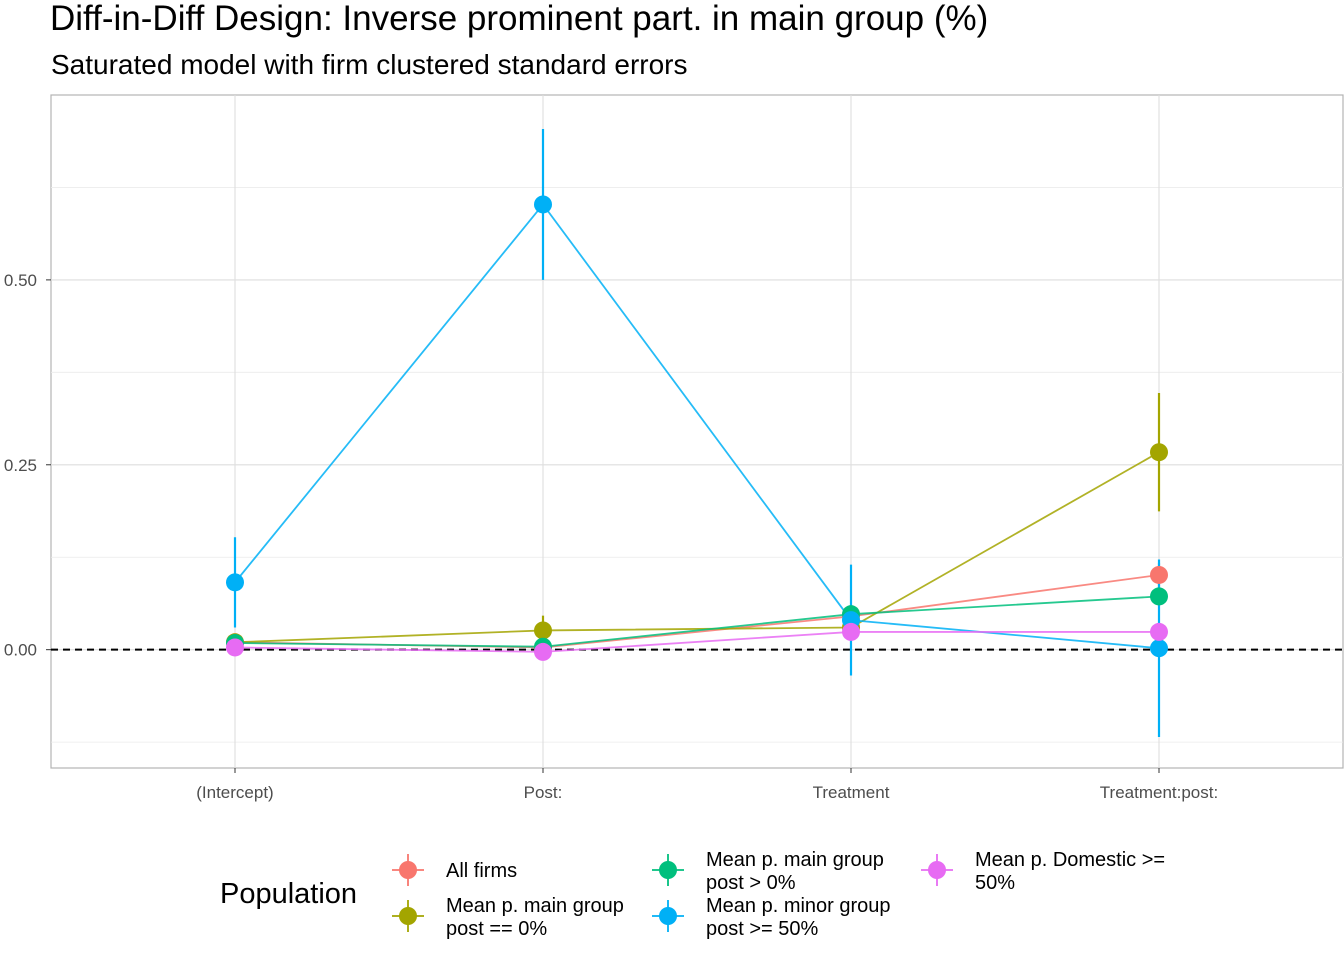 This screenshot has height=960, width=1344. I want to click on x-tick-label: Treatment, so click(851, 792).